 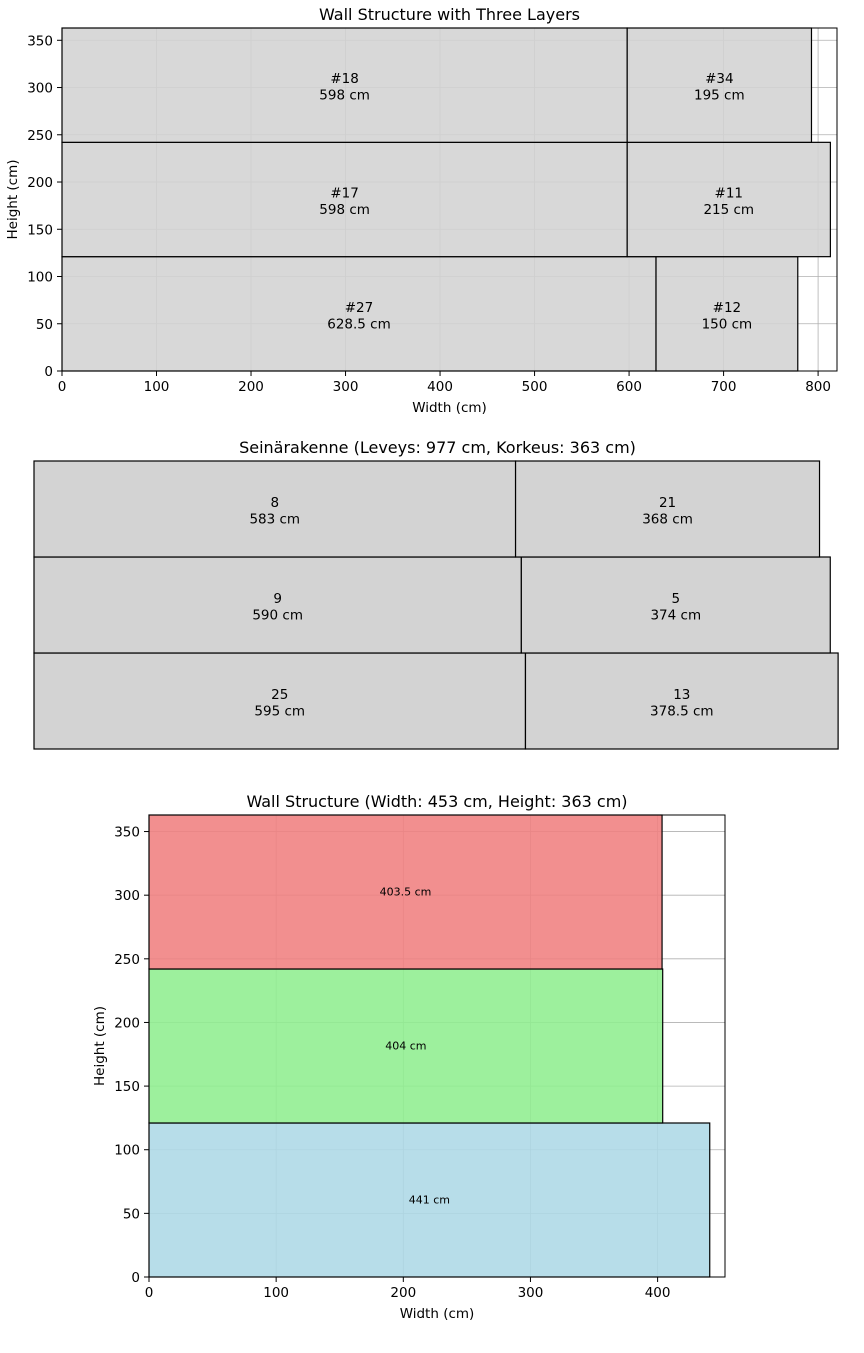 What do you see at coordinates (682, 712) in the screenshot?
I see `segment-length-label: 378.5 cm` at bounding box center [682, 712].